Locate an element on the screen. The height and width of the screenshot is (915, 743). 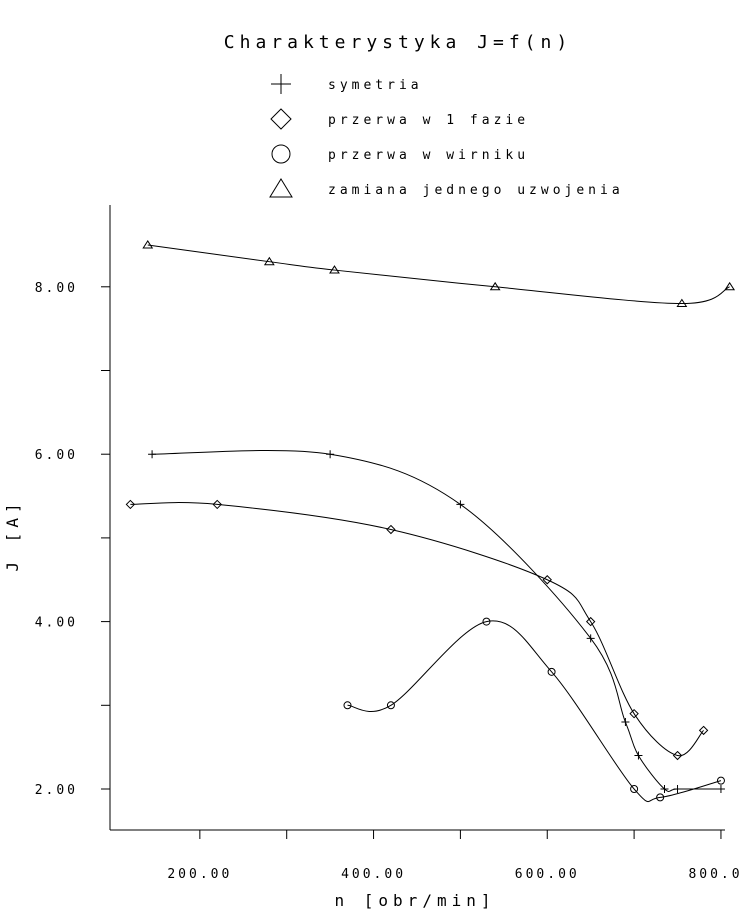
x-axis-label: n [obr/min] is located at coordinates (415, 900).